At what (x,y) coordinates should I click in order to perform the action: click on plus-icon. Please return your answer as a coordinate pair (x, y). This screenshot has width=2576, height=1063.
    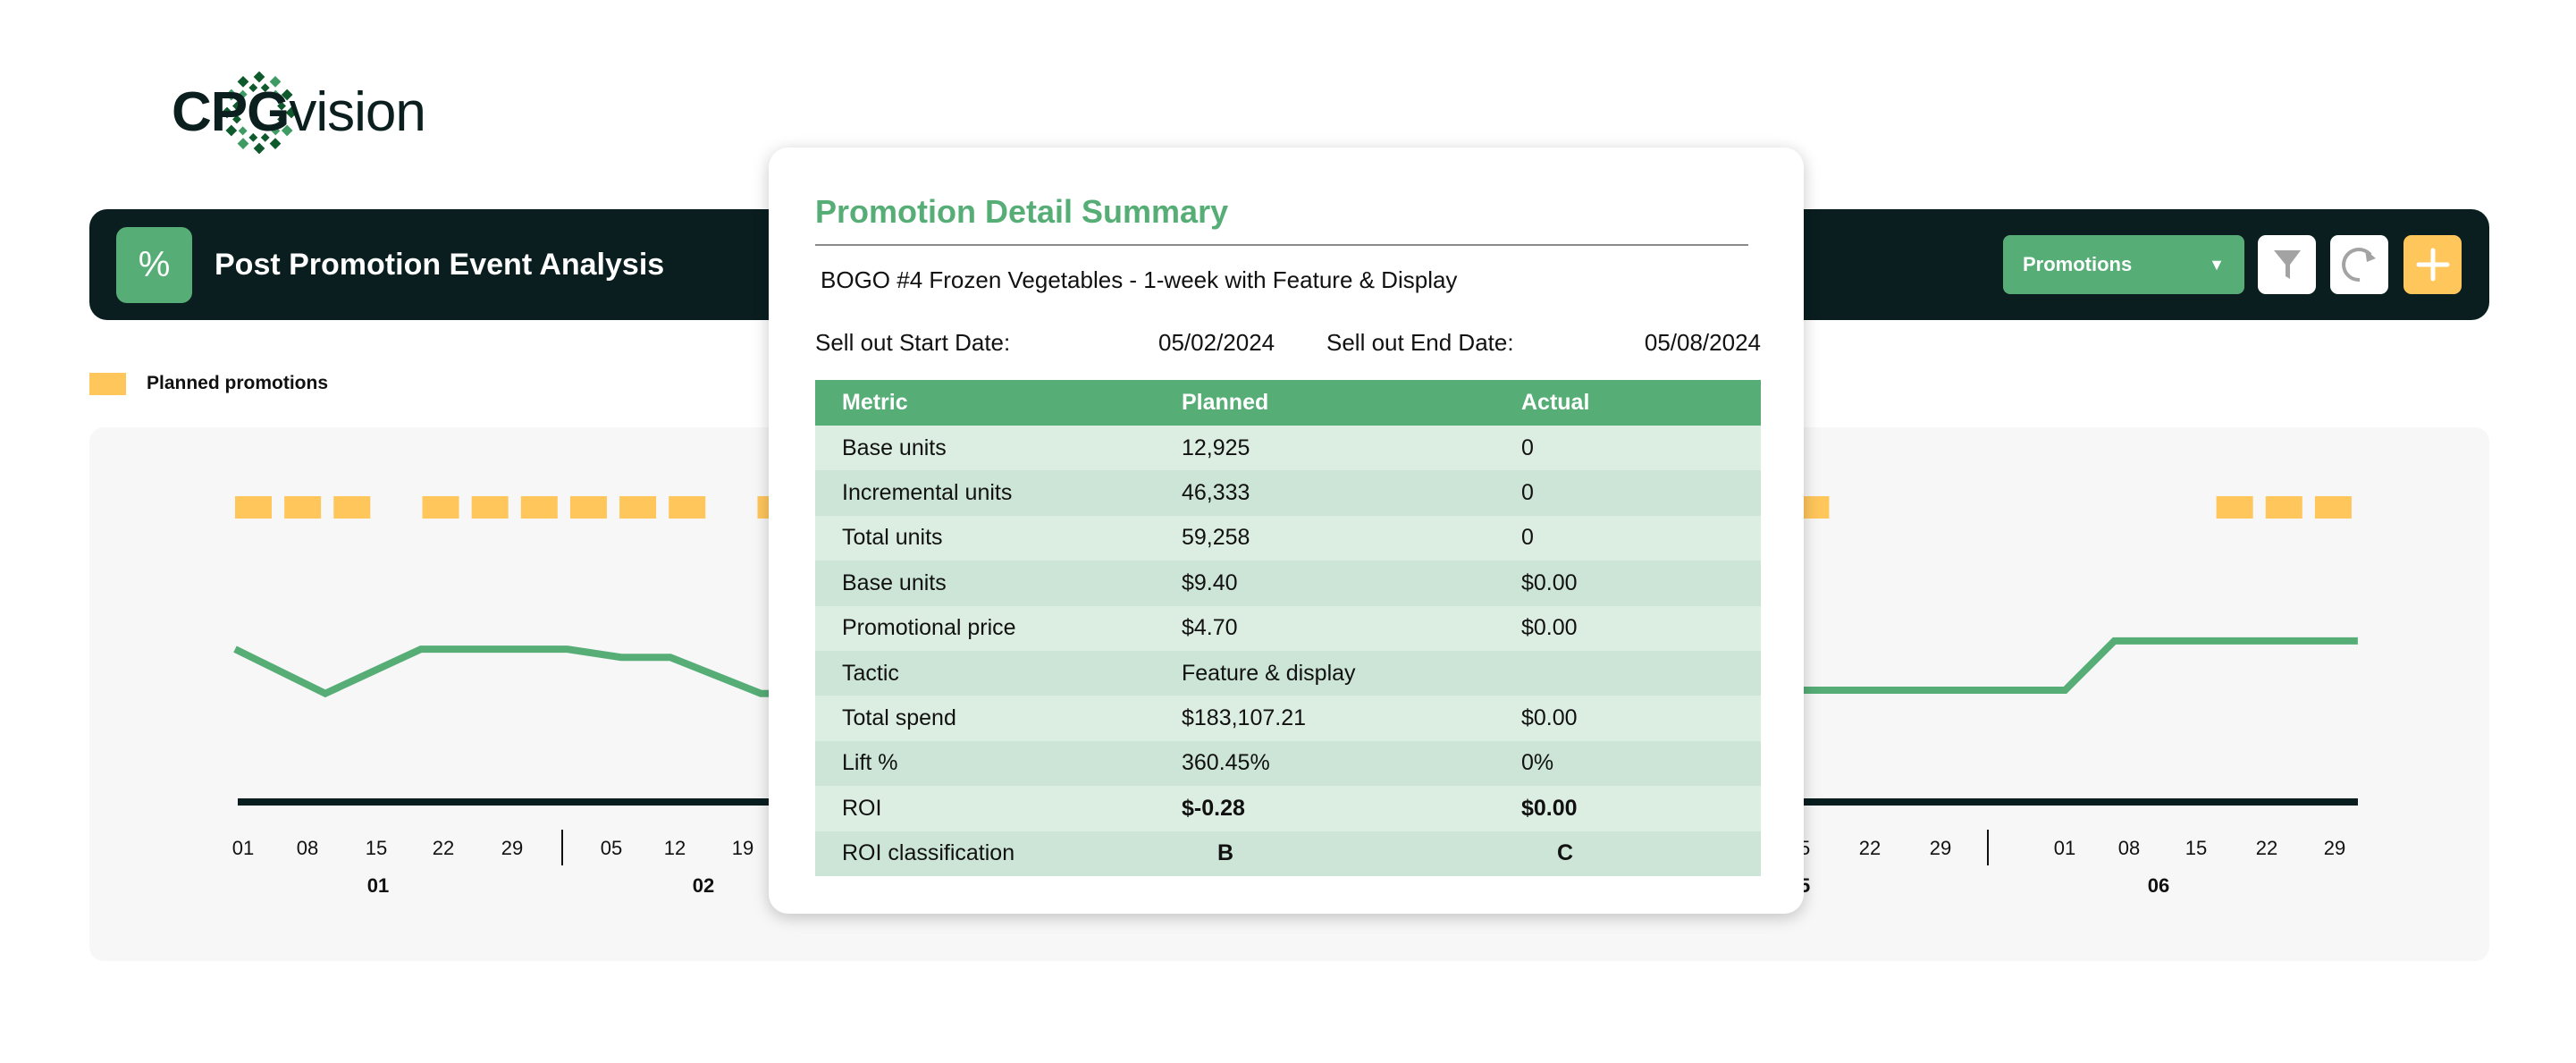
    Looking at the image, I should click on (2433, 265).